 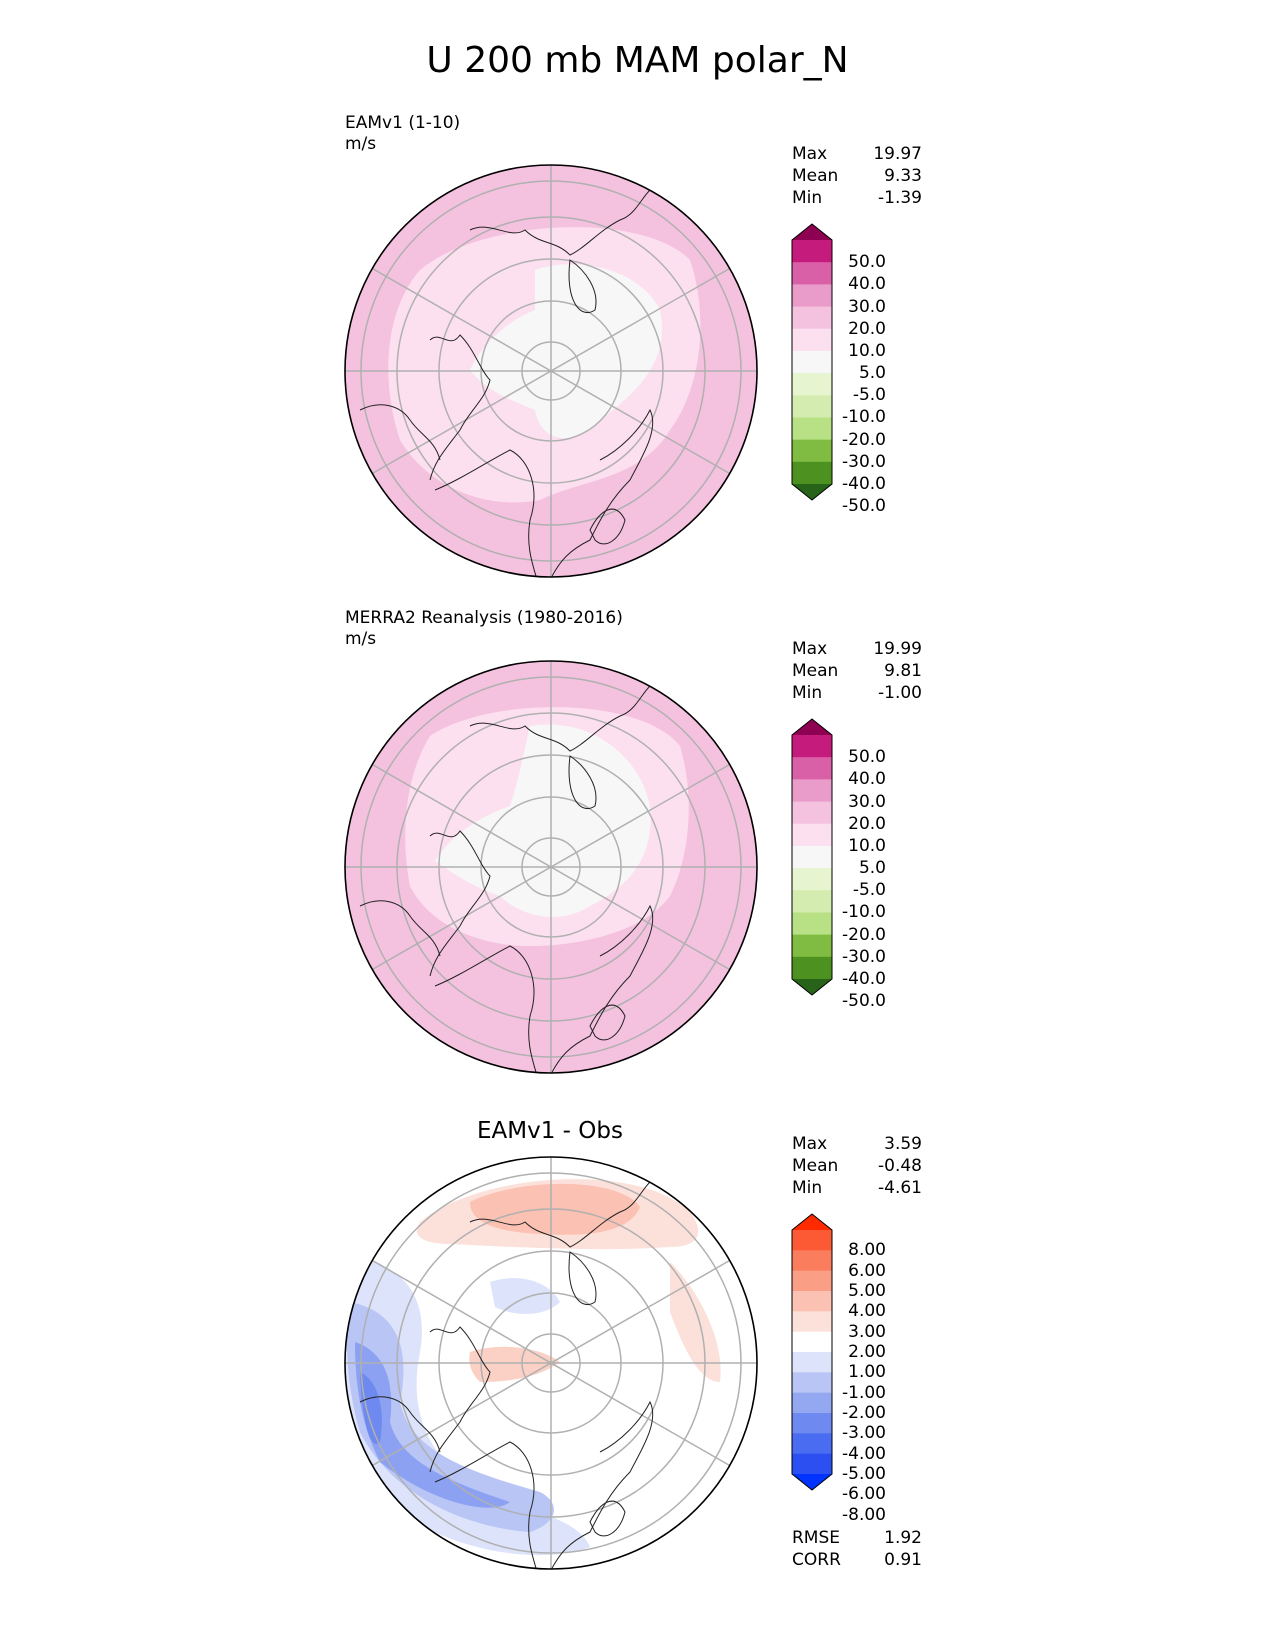 I want to click on test-units: m/s, so click(x=361, y=144).